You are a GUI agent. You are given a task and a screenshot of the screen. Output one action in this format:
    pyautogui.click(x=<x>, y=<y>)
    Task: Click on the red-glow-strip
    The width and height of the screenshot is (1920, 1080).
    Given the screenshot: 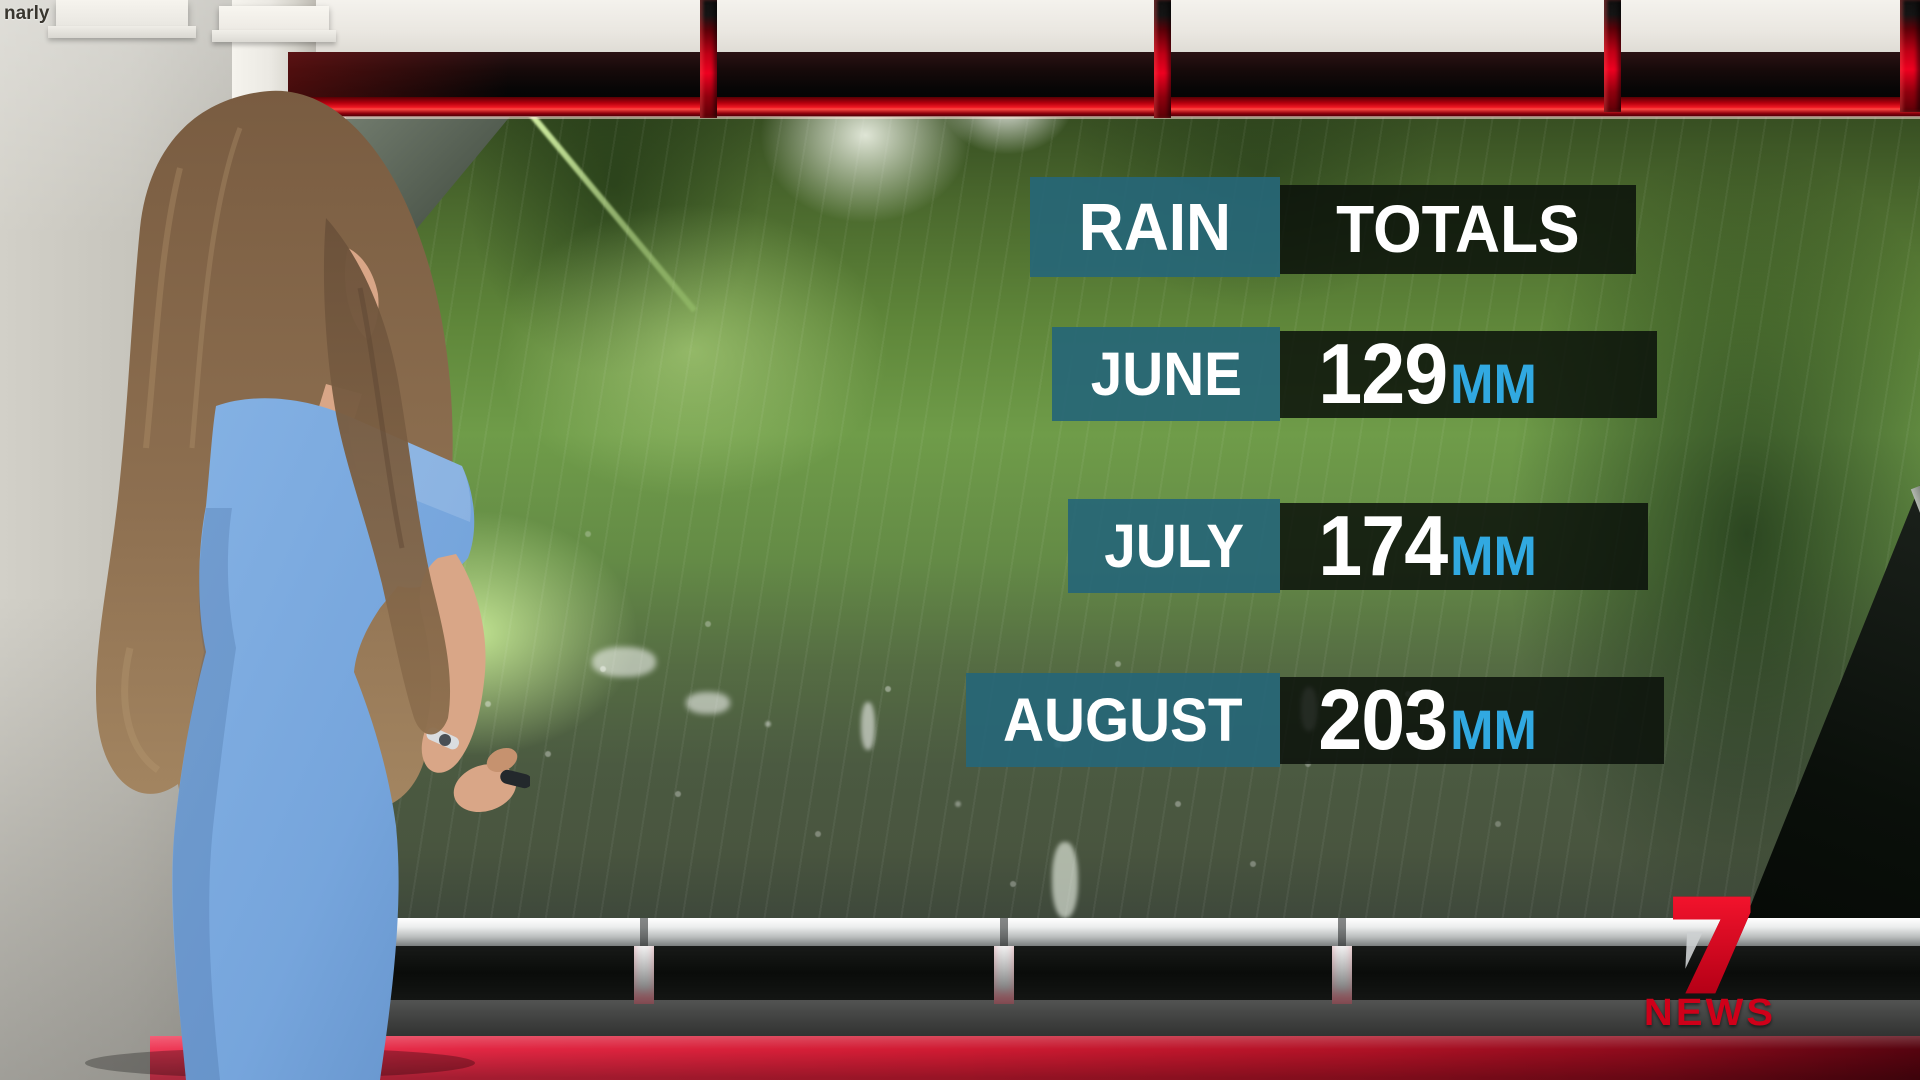 What is the action you would take?
    pyautogui.click(x=1104, y=108)
    